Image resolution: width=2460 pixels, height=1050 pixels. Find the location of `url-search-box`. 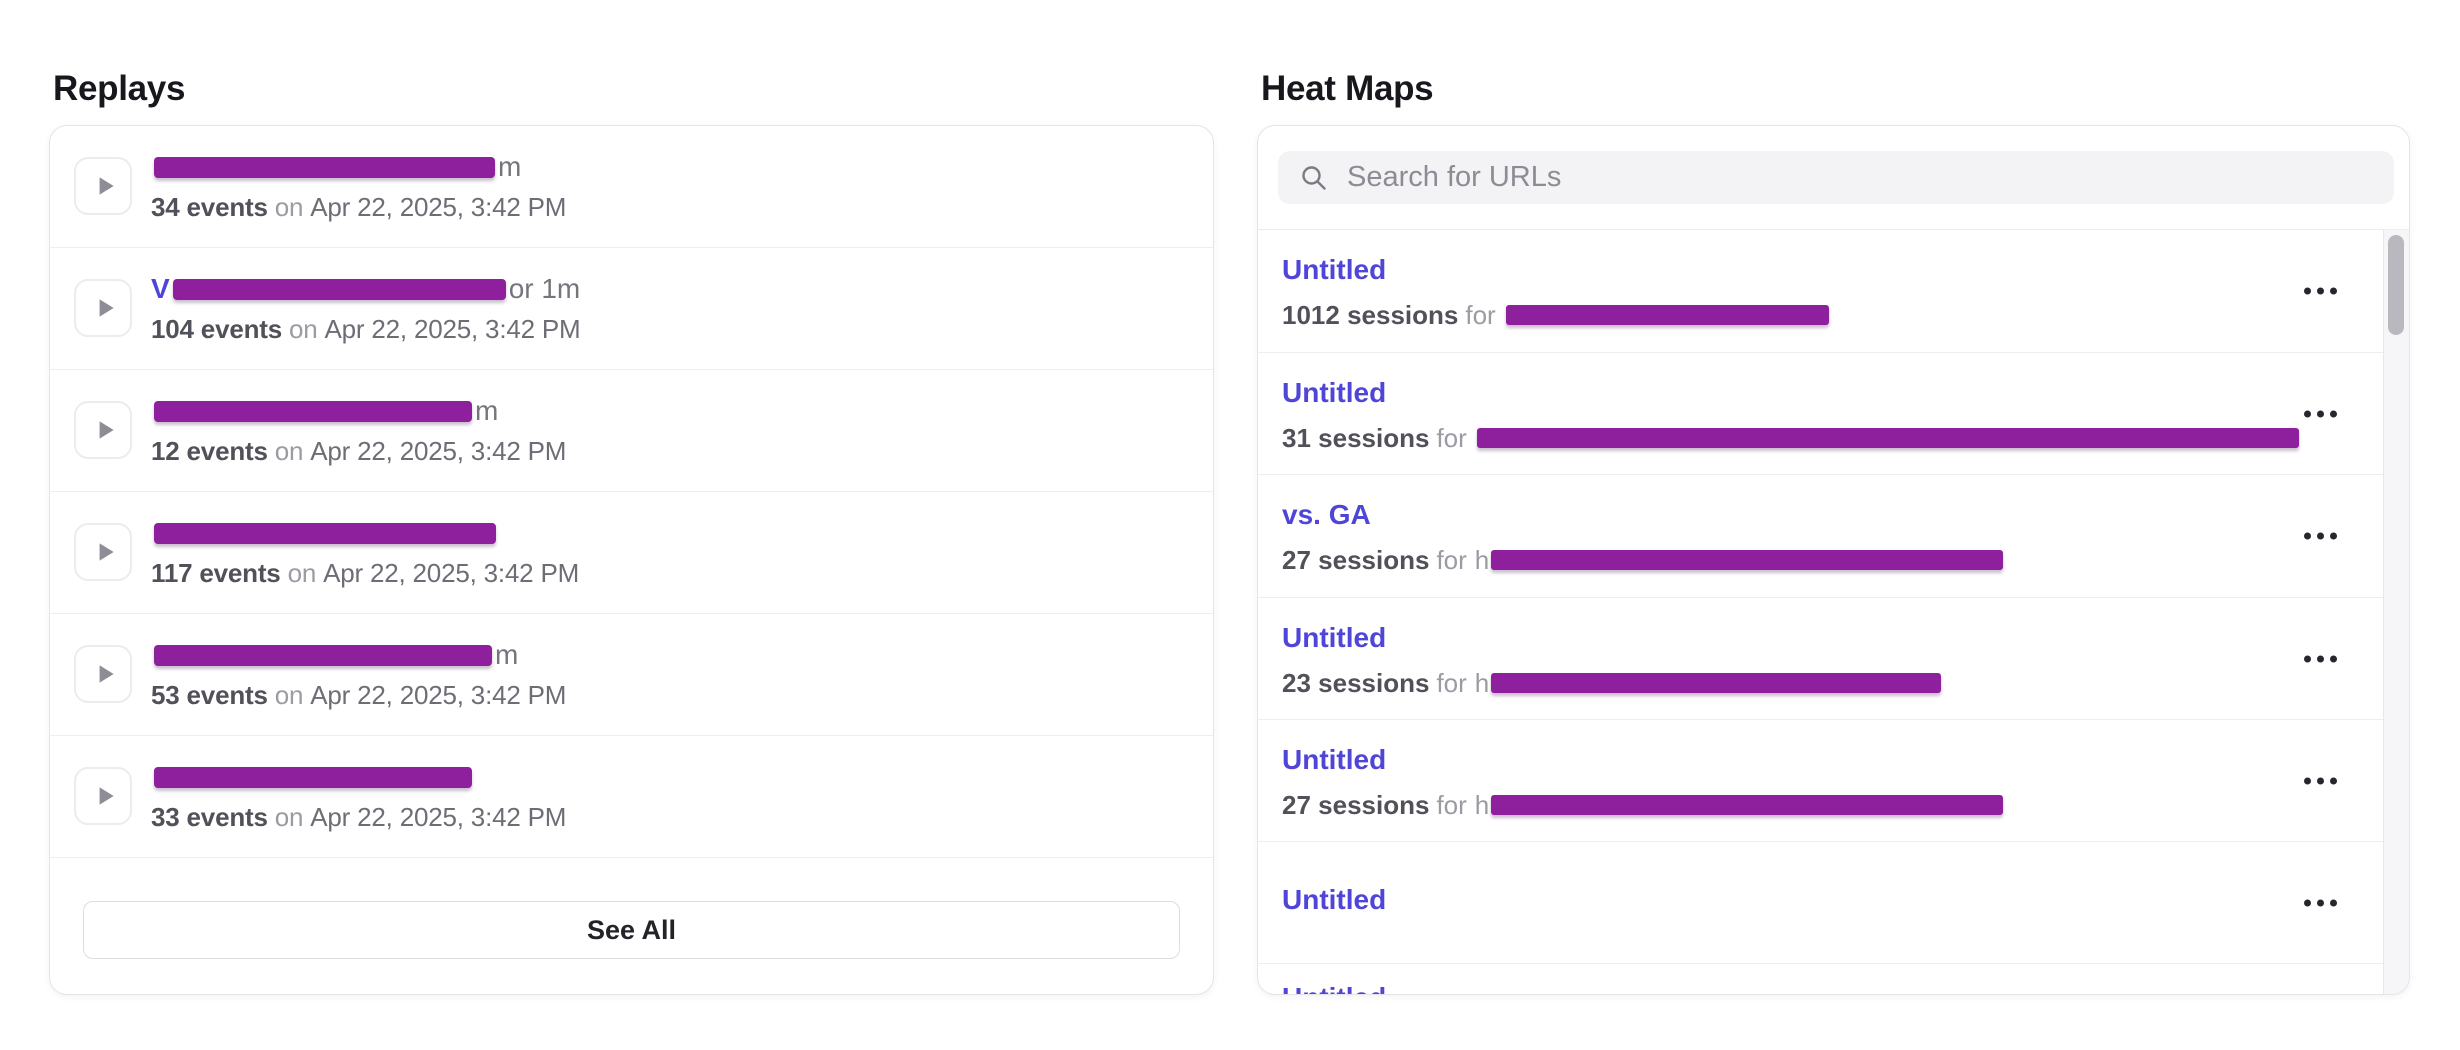

url-search-box is located at coordinates (1836, 177).